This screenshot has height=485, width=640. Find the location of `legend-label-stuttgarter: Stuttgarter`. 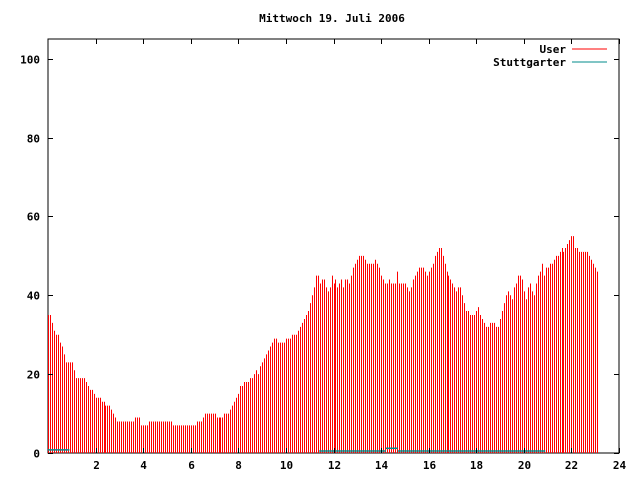

legend-label-stuttgarter: Stuttgarter is located at coordinates (529, 62).